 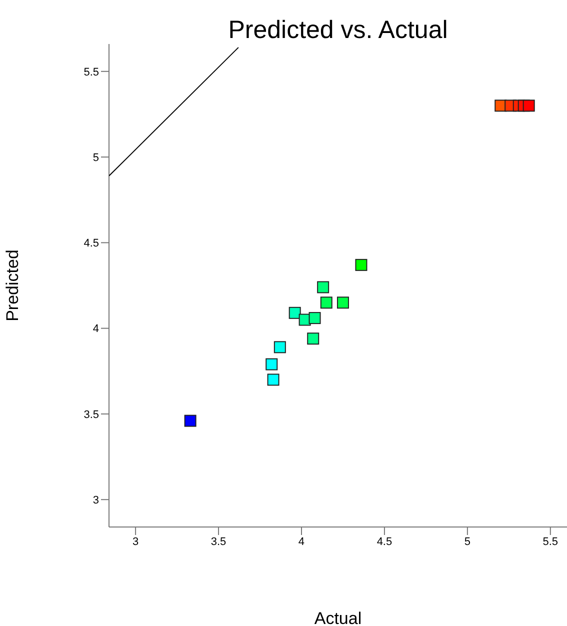 I want to click on x-tick-label: 4, so click(x=301, y=542).